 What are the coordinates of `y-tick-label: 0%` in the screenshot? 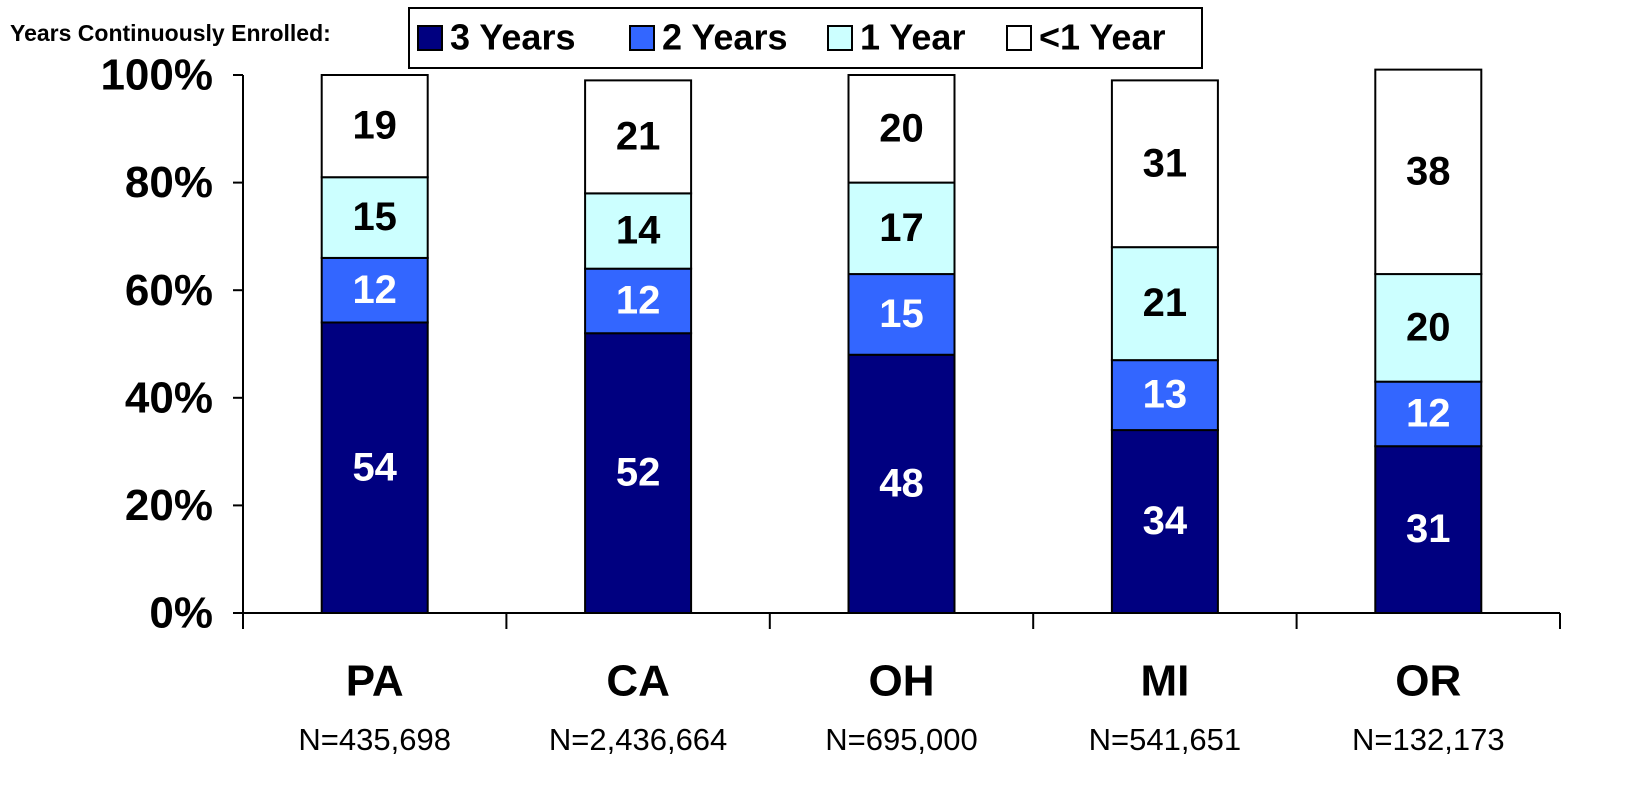 It's located at (181, 613).